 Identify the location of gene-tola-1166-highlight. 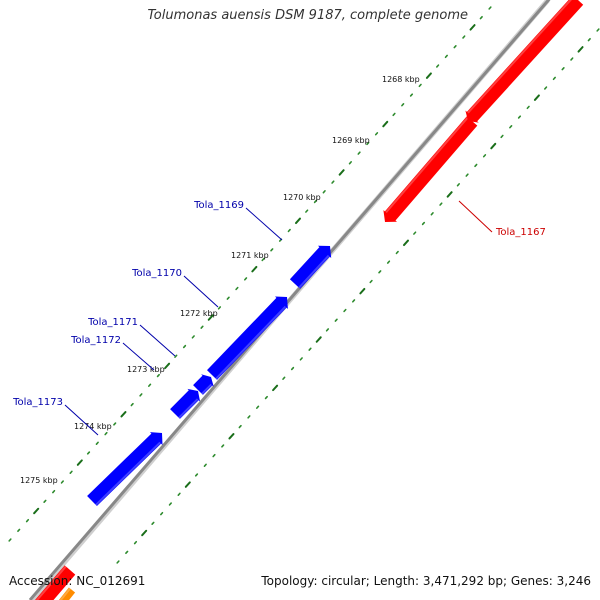
(519, 57).